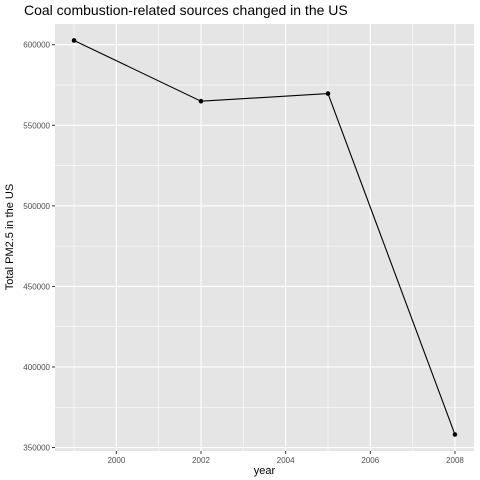  Describe the element at coordinates (455, 460) in the screenshot. I see `x-tick-label: 2008` at that location.